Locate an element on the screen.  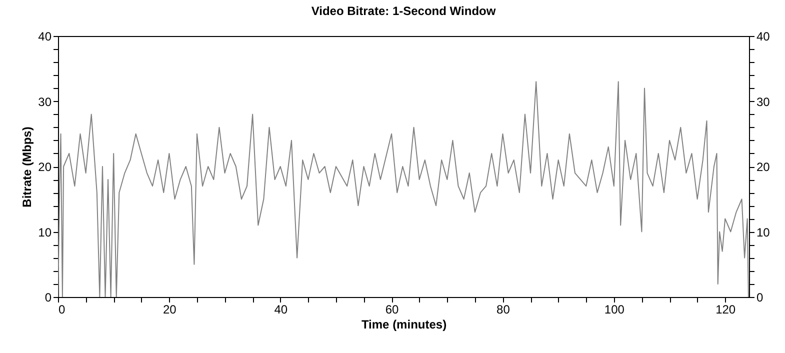
y-tick-label: 20 is located at coordinates (45, 167).